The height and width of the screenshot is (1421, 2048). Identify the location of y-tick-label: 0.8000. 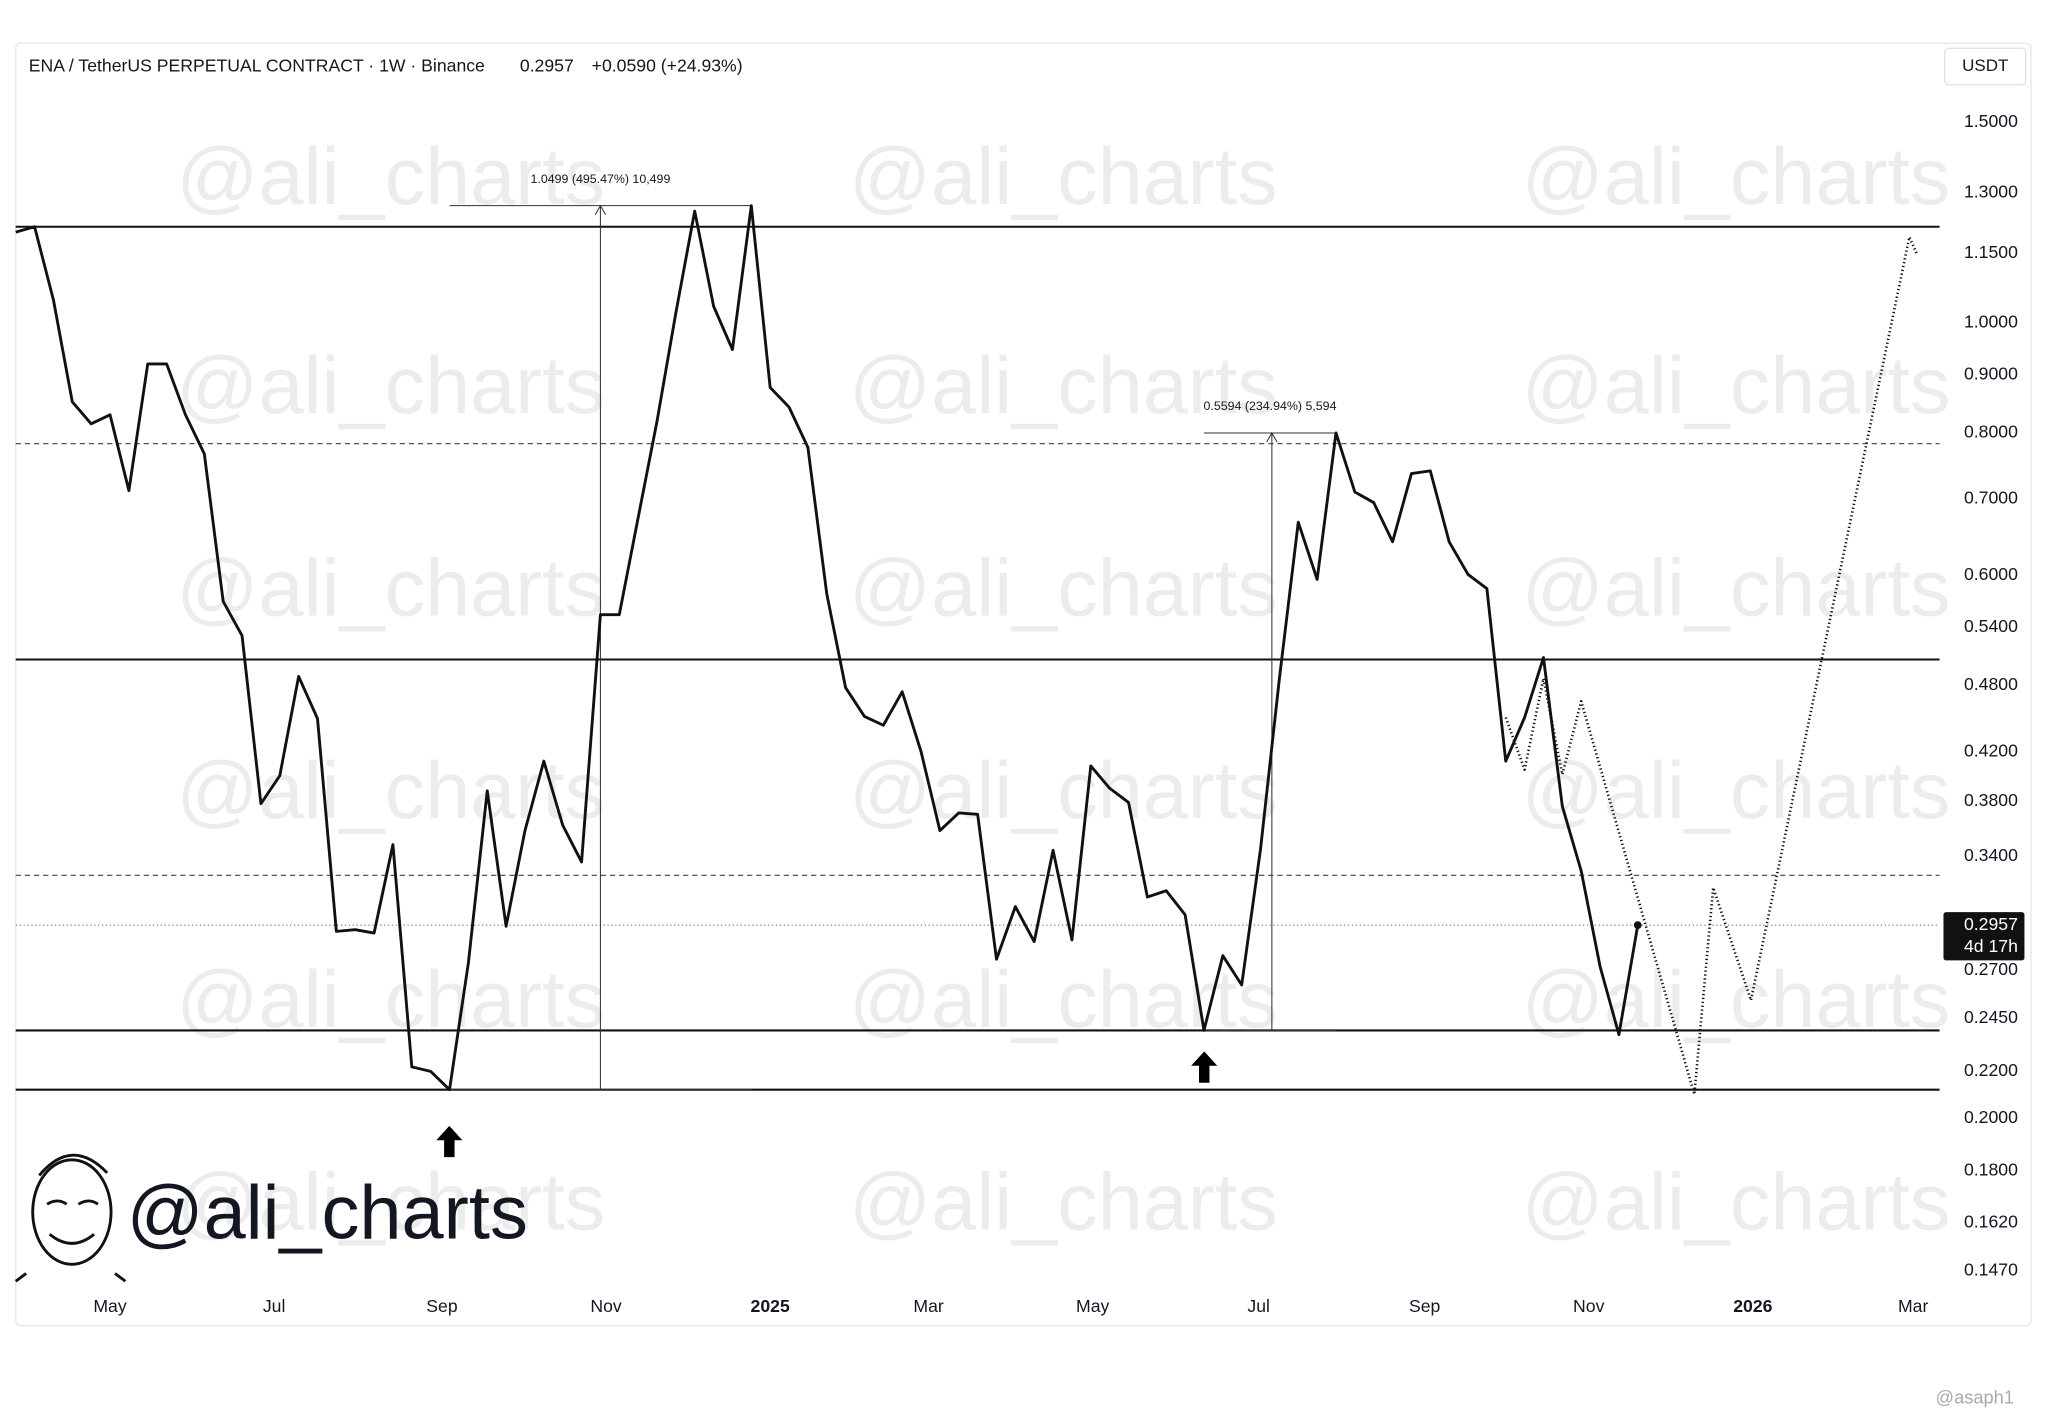
(1991, 432).